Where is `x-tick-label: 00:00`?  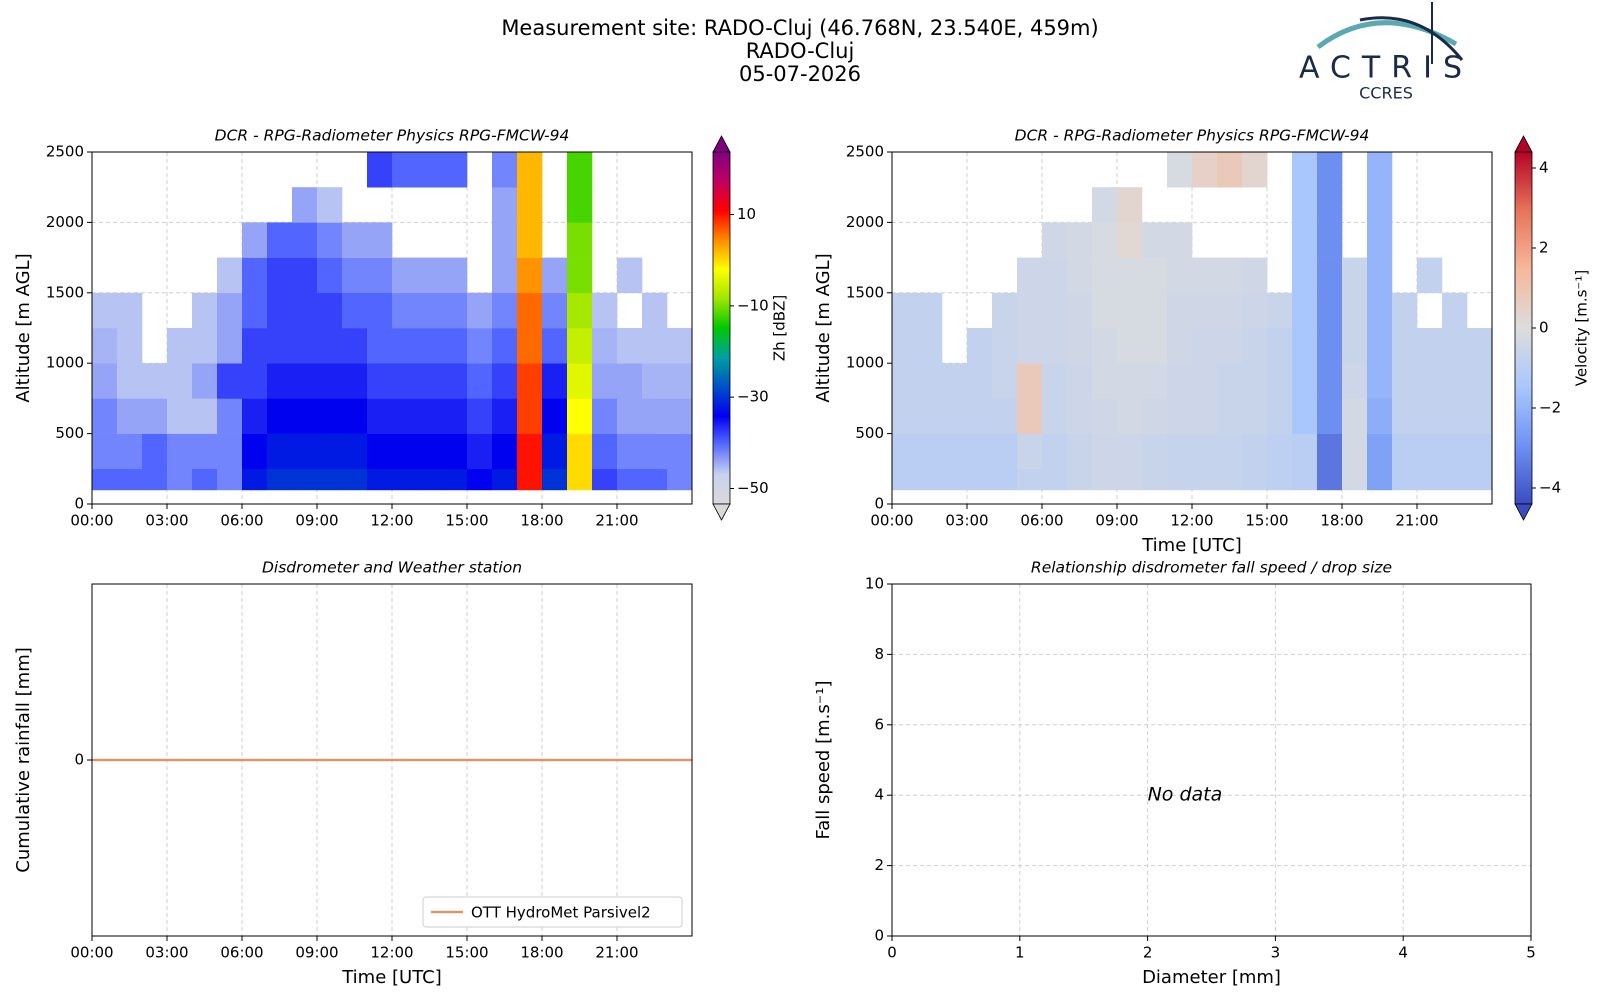
x-tick-label: 00:00 is located at coordinates (891, 521).